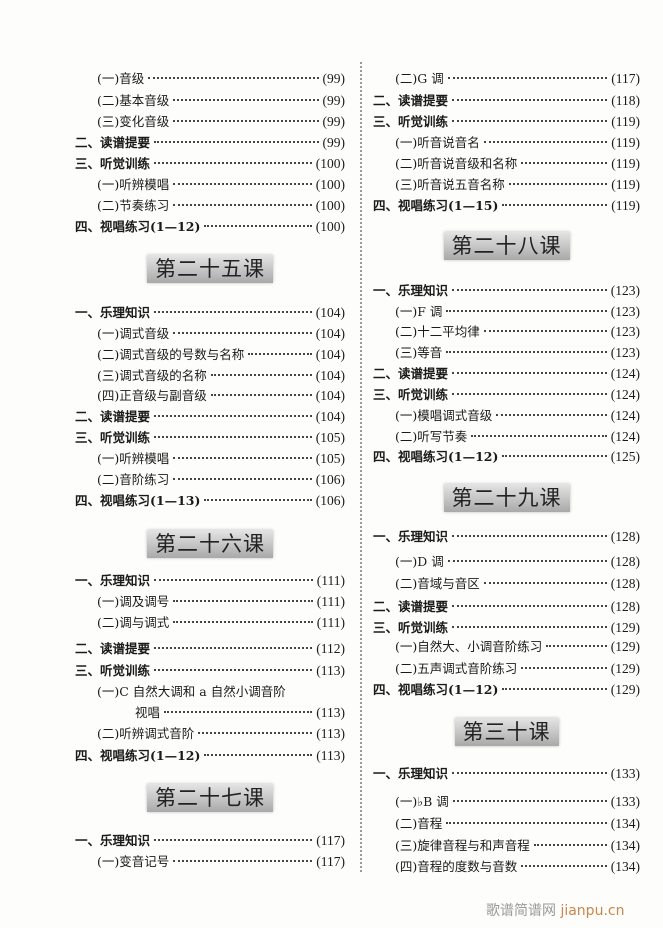 This screenshot has height=928, width=663. Describe the element at coordinates (330, 163) in the screenshot. I see `toc-entry-page: (100)` at that location.